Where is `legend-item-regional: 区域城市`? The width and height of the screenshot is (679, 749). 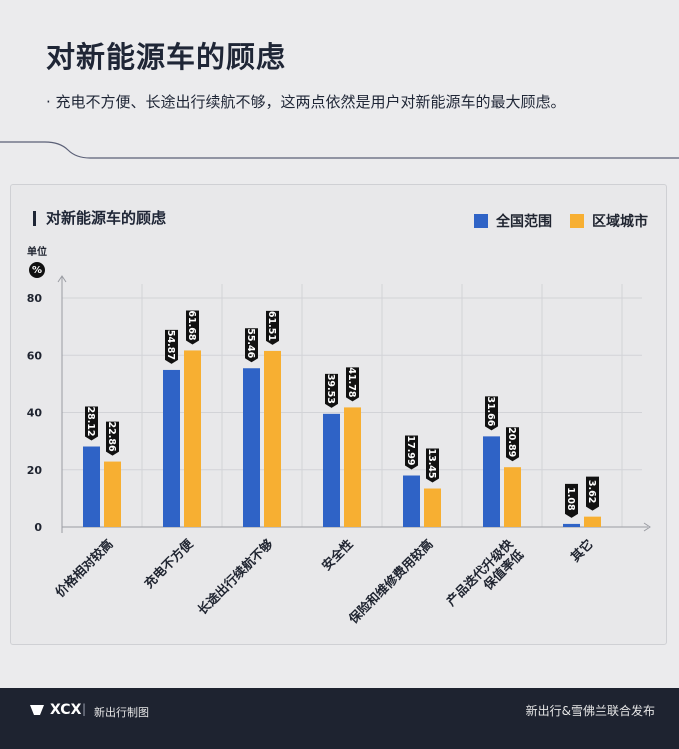
legend-item-regional: 区域城市 is located at coordinates (609, 221).